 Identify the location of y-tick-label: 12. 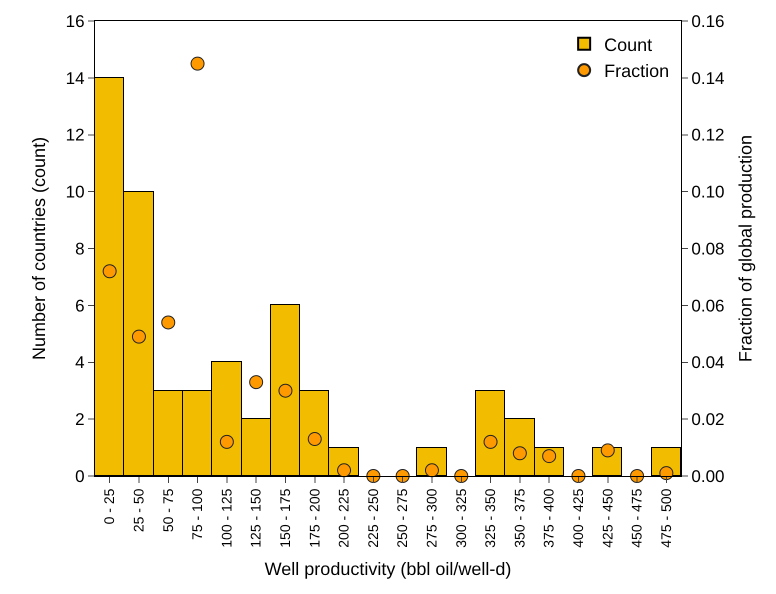
(75, 135).